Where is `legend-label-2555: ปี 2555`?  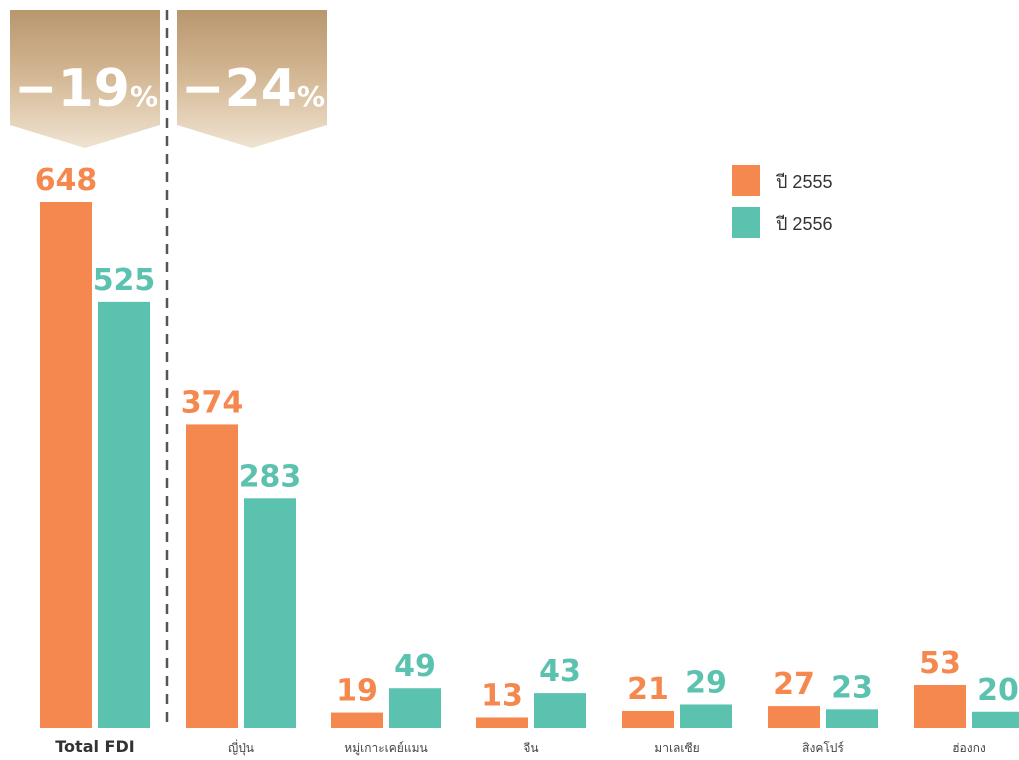
legend-label-2555: ปี 2555 is located at coordinates (804, 182).